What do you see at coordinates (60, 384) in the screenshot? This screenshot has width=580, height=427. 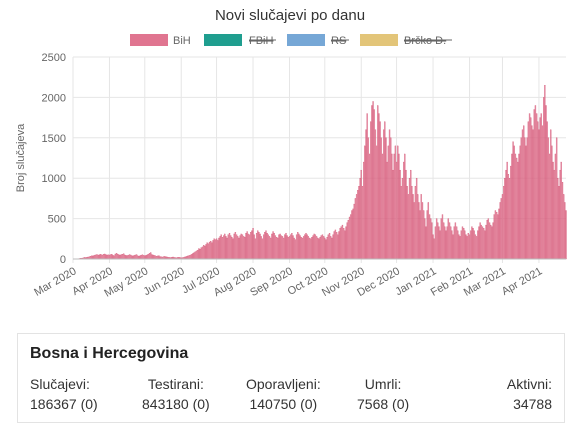 I see `stat-cases-label: Slučajevi:` at bounding box center [60, 384].